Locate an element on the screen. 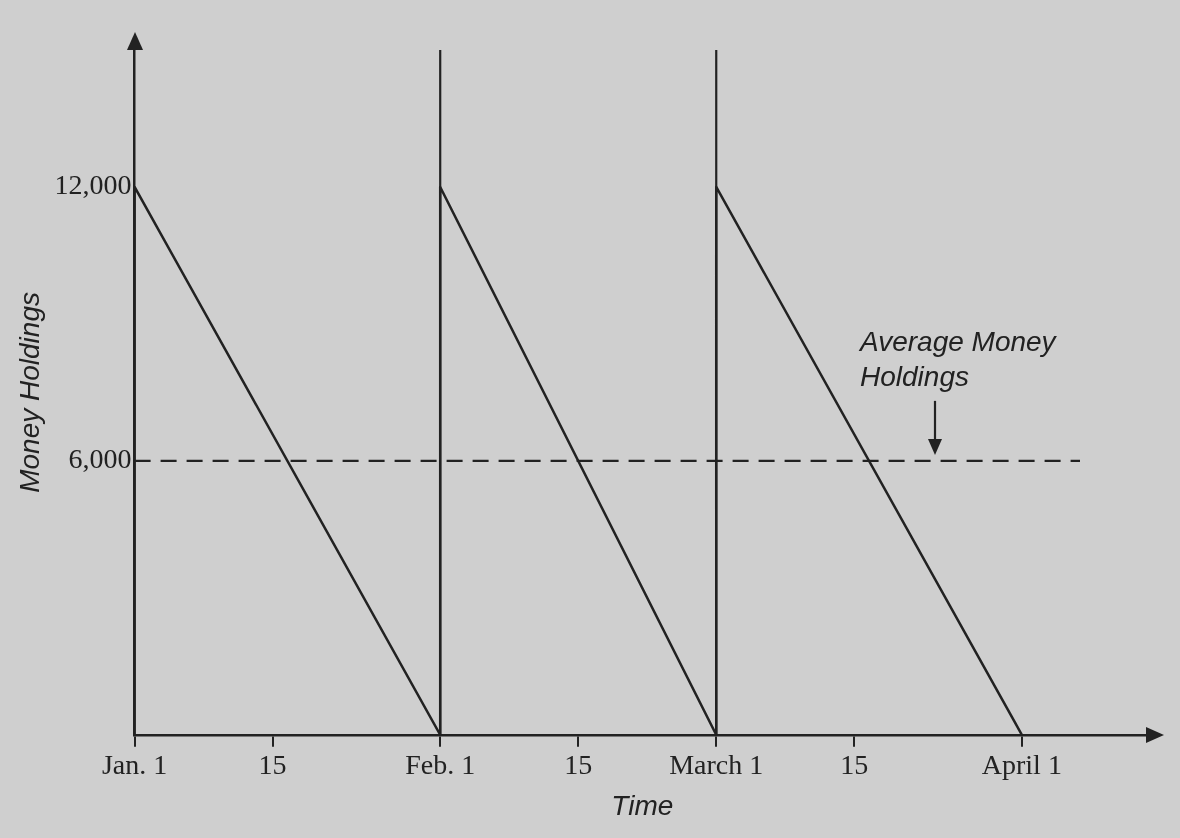  x-tick-label: Jan. 1 is located at coordinates (134, 764).